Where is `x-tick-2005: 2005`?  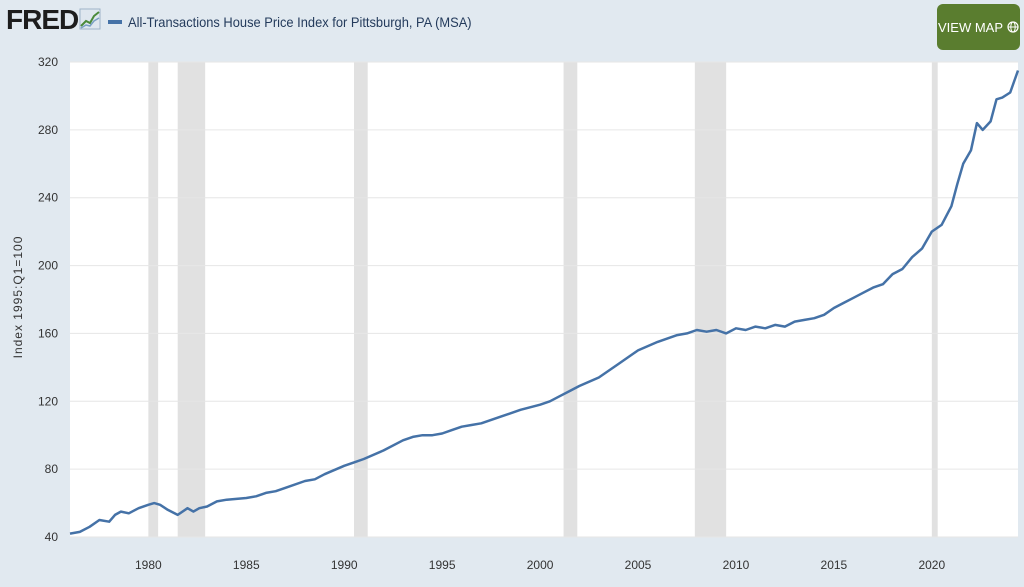
x-tick-2005: 2005 is located at coordinates (638, 565).